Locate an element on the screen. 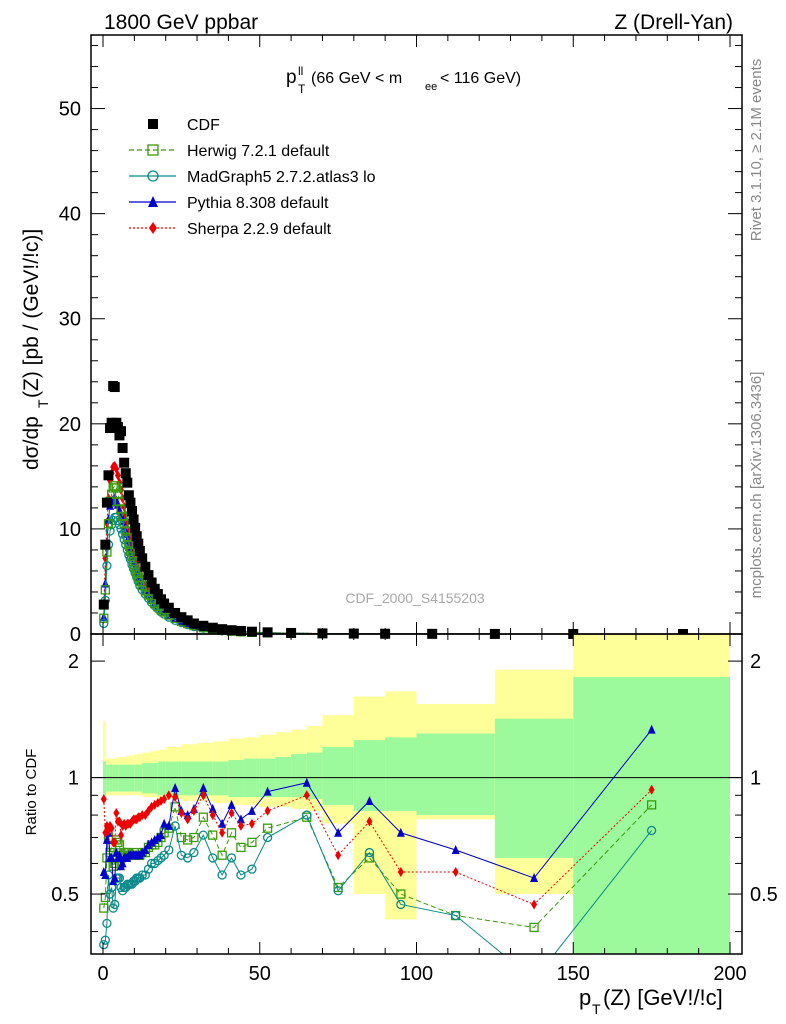 This screenshot has width=786, height=1024. legend-entry: Sherpa 2.2.9 default is located at coordinates (230, 229).